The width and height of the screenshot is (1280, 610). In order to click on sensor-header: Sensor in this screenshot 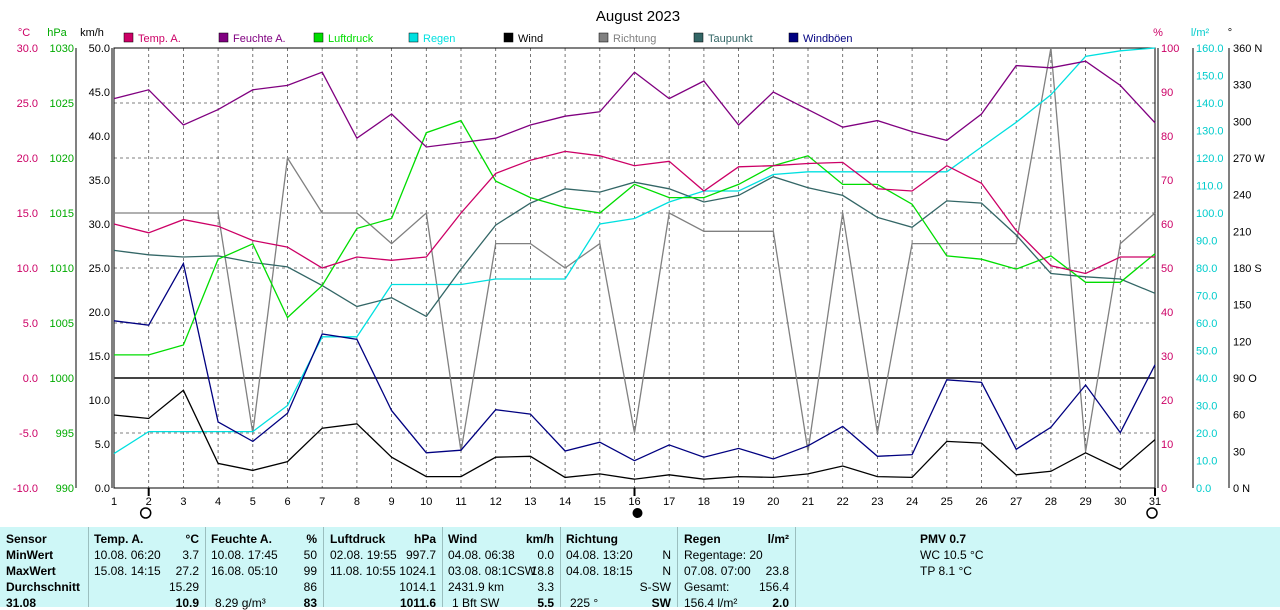, I will do `click(26, 539)`.